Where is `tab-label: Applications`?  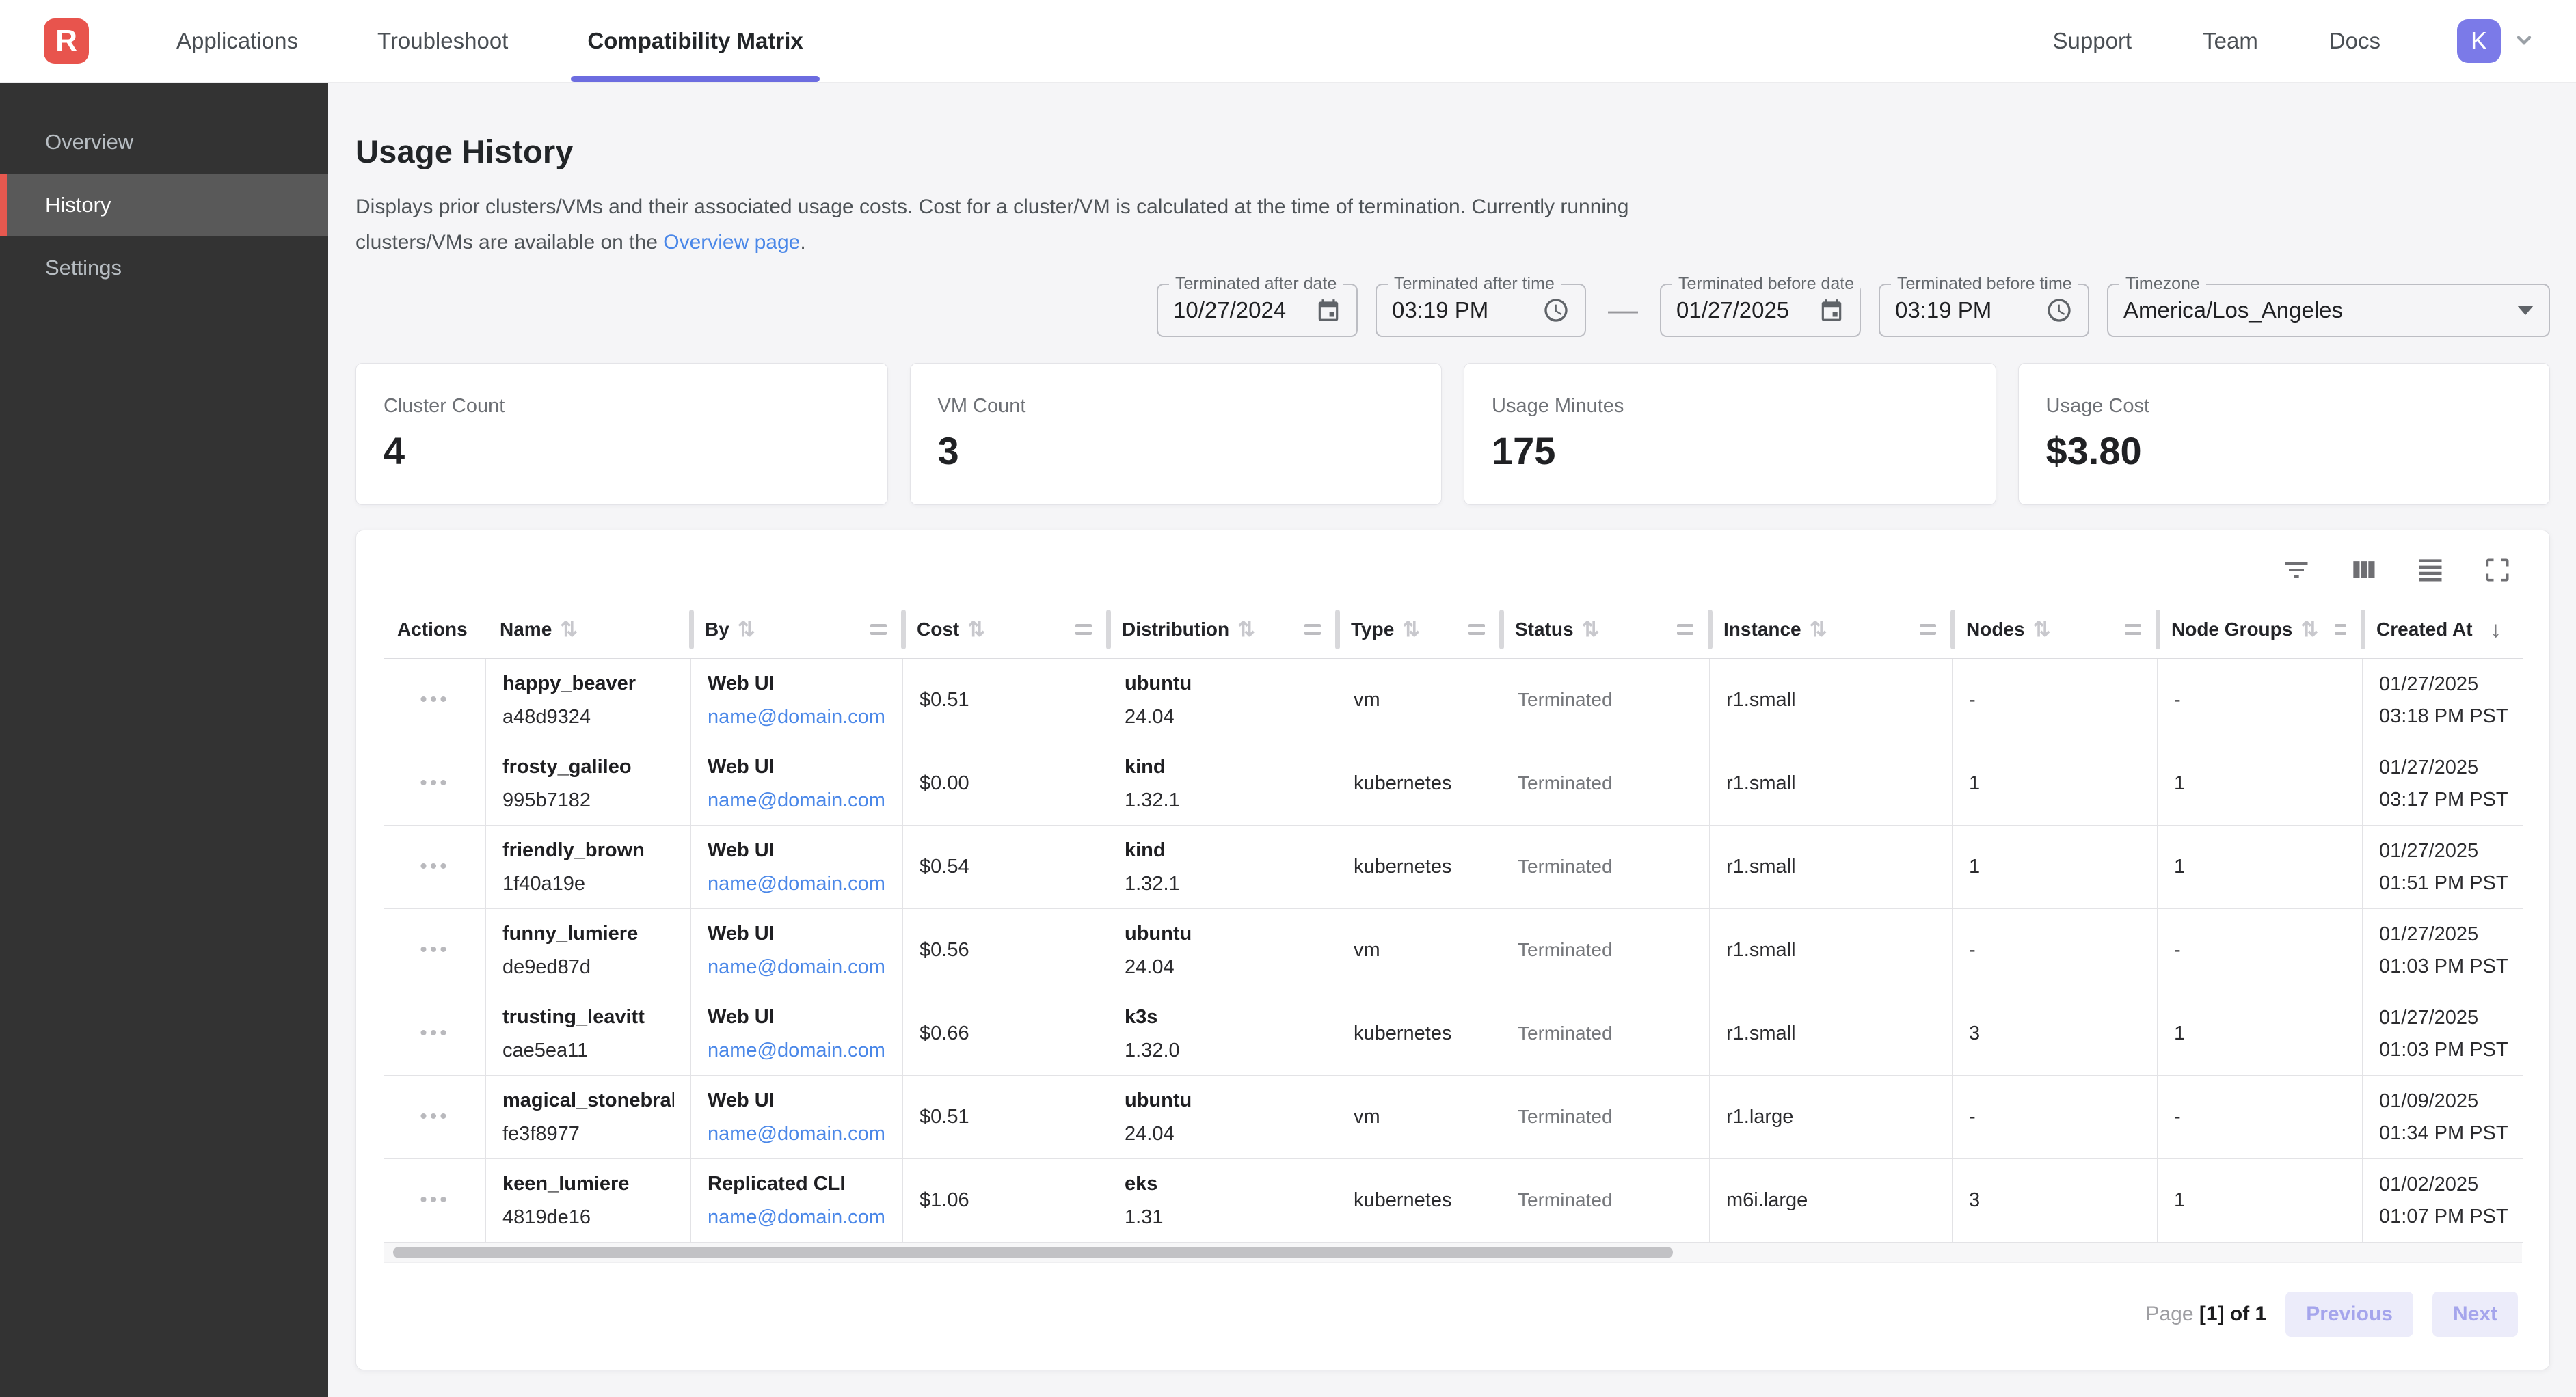
tab-label: Applications is located at coordinates (237, 40).